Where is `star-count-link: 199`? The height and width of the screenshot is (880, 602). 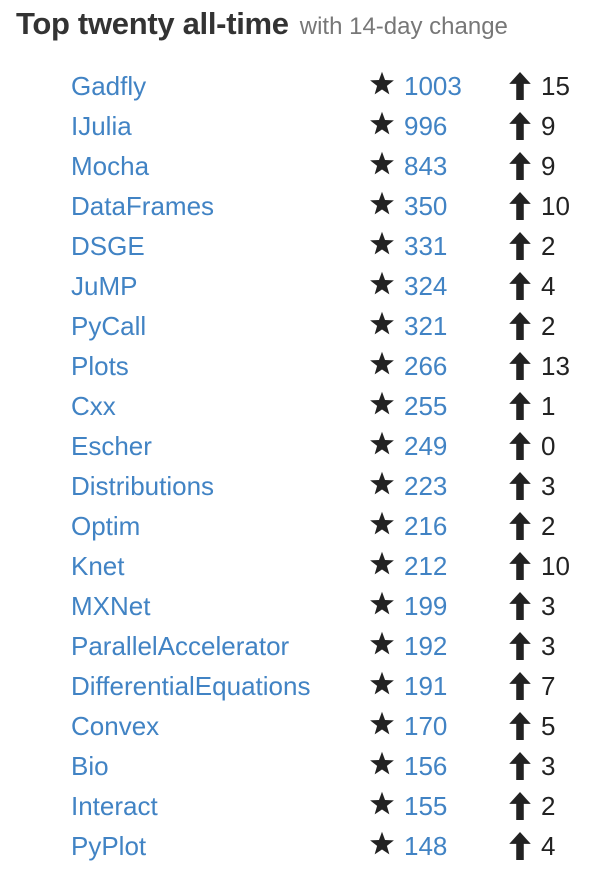
star-count-link: 199 is located at coordinates (426, 606).